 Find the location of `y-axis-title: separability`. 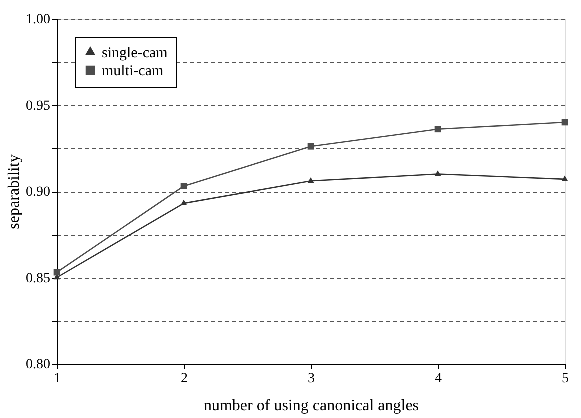

y-axis-title: separability is located at coordinates (14, 192).